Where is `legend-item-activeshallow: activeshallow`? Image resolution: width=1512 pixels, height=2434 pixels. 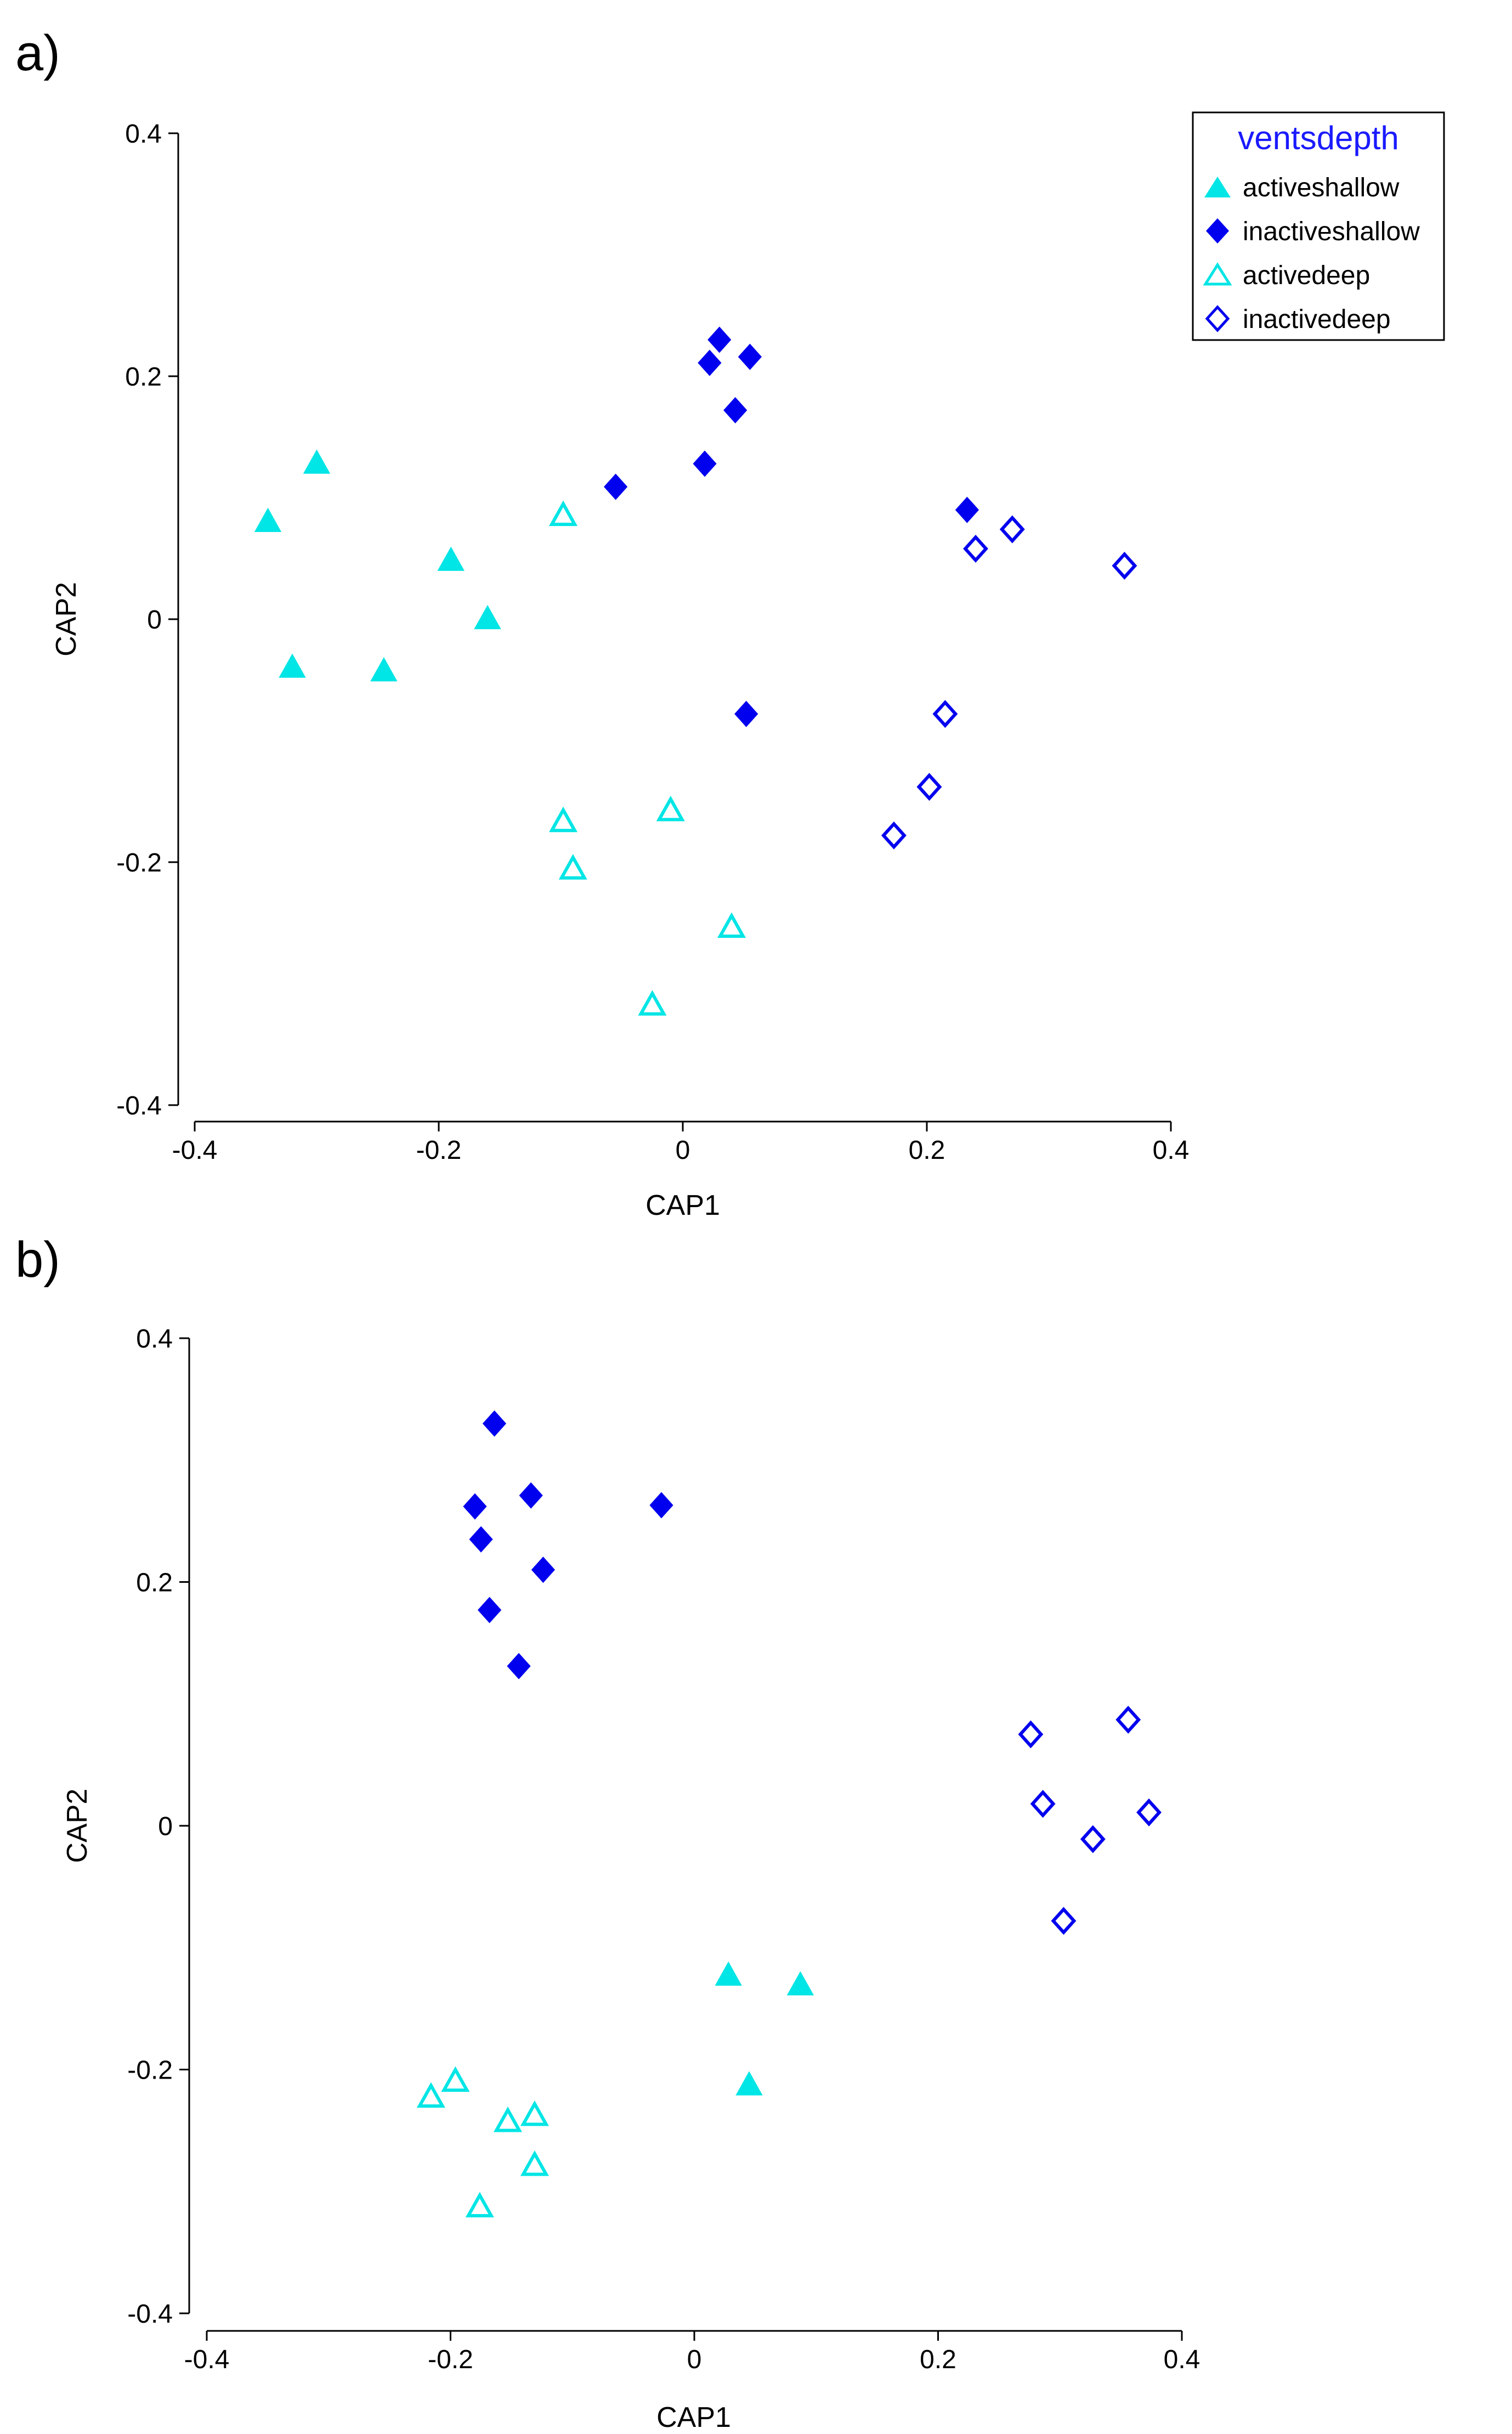 legend-item-activeshallow: activeshallow is located at coordinates (1302, 187).